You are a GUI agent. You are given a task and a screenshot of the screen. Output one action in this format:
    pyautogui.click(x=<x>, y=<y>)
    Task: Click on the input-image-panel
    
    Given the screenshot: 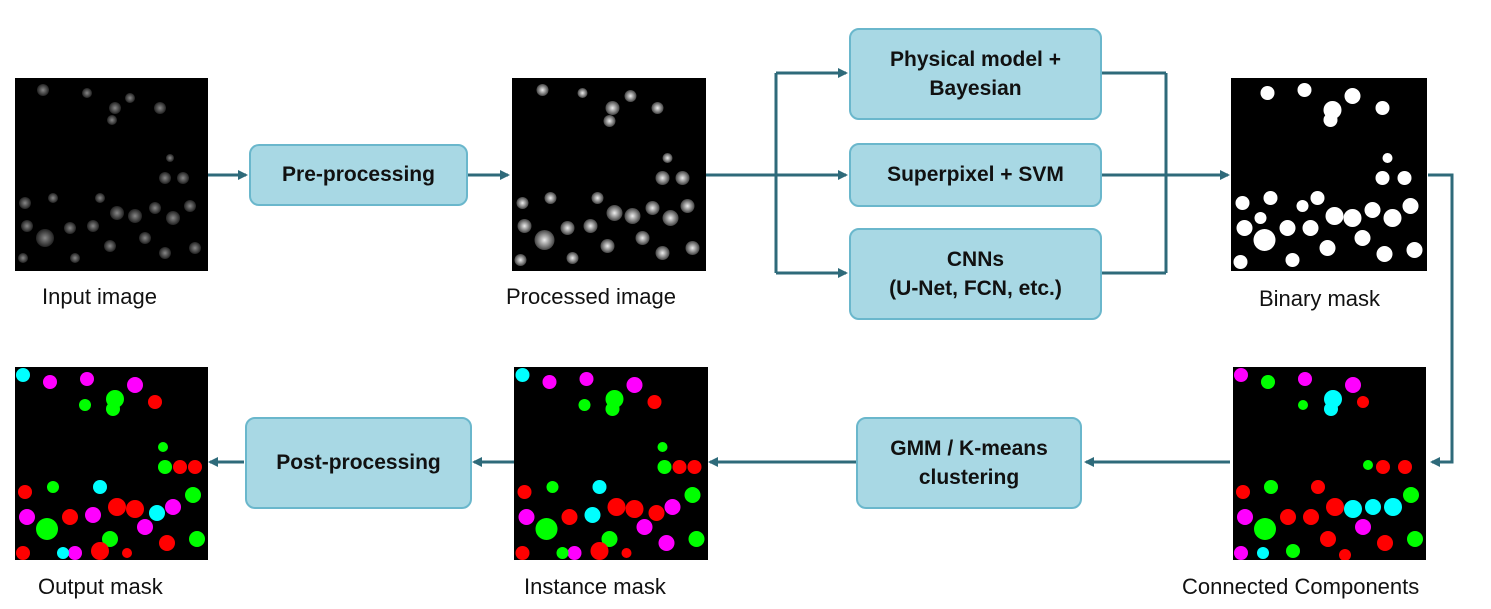 What is the action you would take?
    pyautogui.click(x=111, y=174)
    